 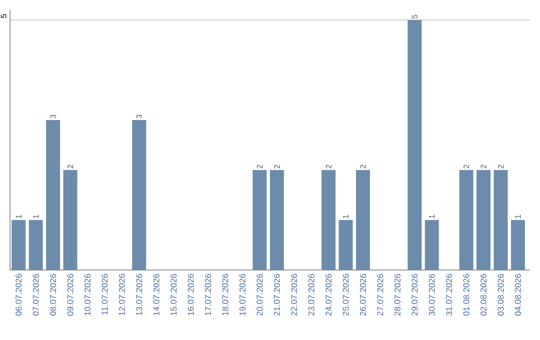 What do you see at coordinates (397, 295) in the screenshot?
I see `x-tick-label: 28.07.2026` at bounding box center [397, 295].